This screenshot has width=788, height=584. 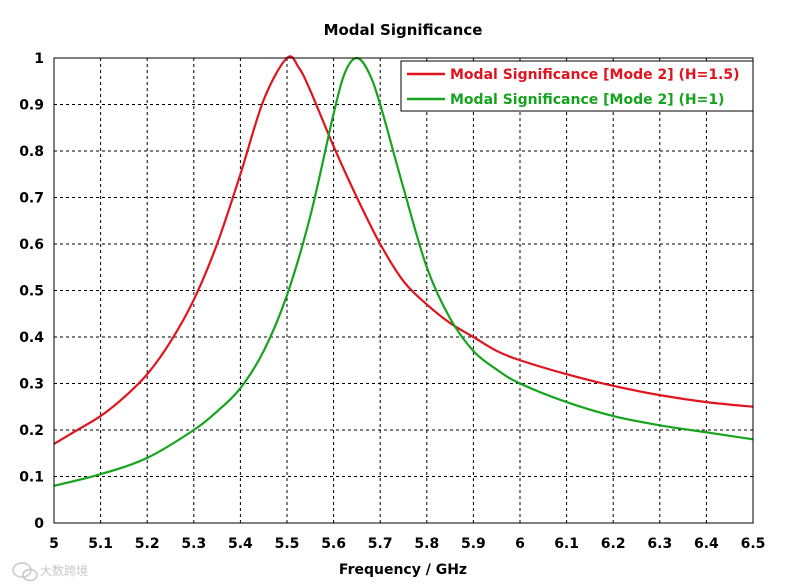 What do you see at coordinates (193, 544) in the screenshot?
I see `x-tick-label: 5.3` at bounding box center [193, 544].